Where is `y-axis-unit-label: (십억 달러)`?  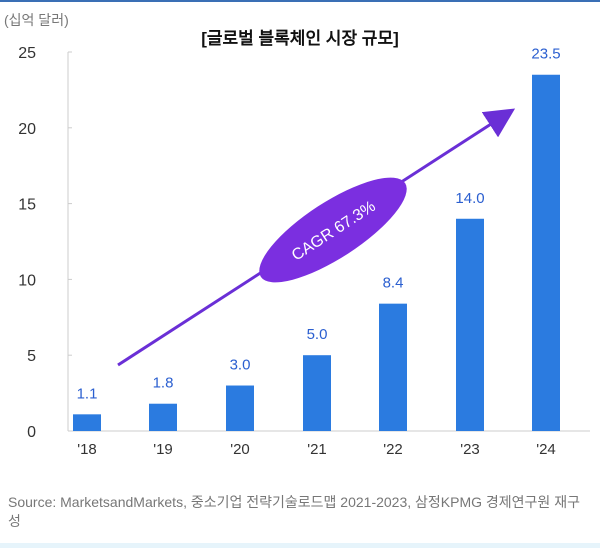
y-axis-unit-label: (십억 달러) is located at coordinates (36, 20).